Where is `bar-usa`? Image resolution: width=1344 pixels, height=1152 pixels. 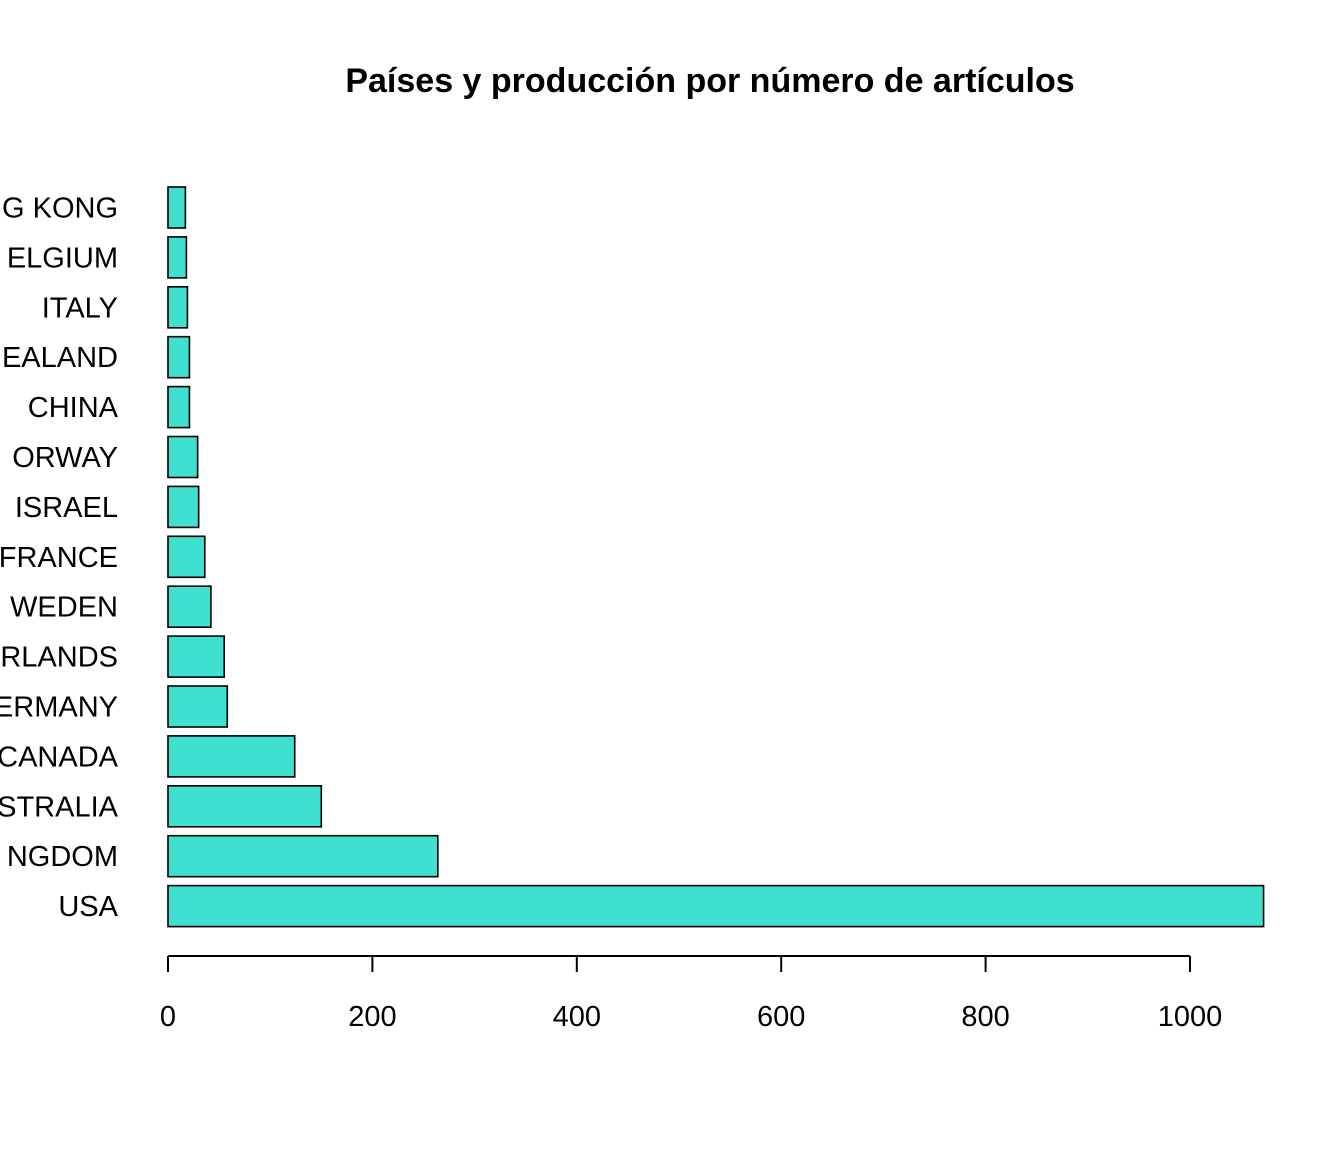 bar-usa is located at coordinates (716, 906).